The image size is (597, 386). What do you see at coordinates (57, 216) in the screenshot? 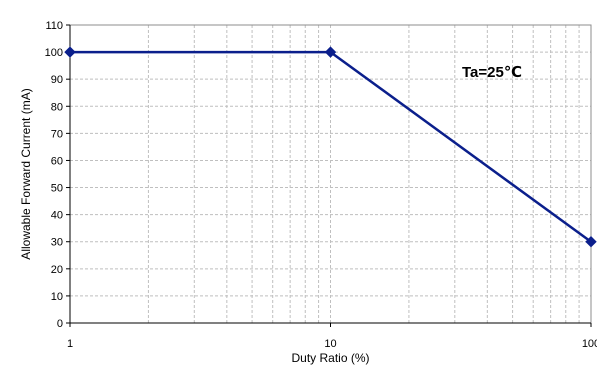
I see `y-tick-label: 40` at bounding box center [57, 216].